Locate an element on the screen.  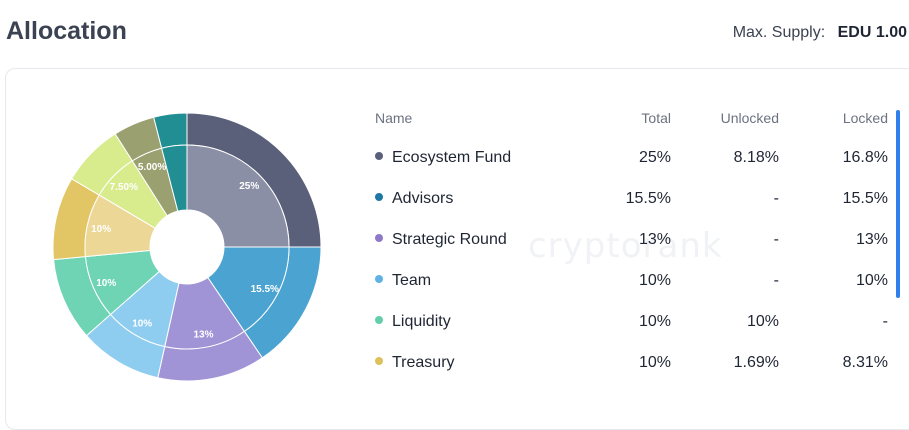
row-total: 15.5% is located at coordinates (648, 198).